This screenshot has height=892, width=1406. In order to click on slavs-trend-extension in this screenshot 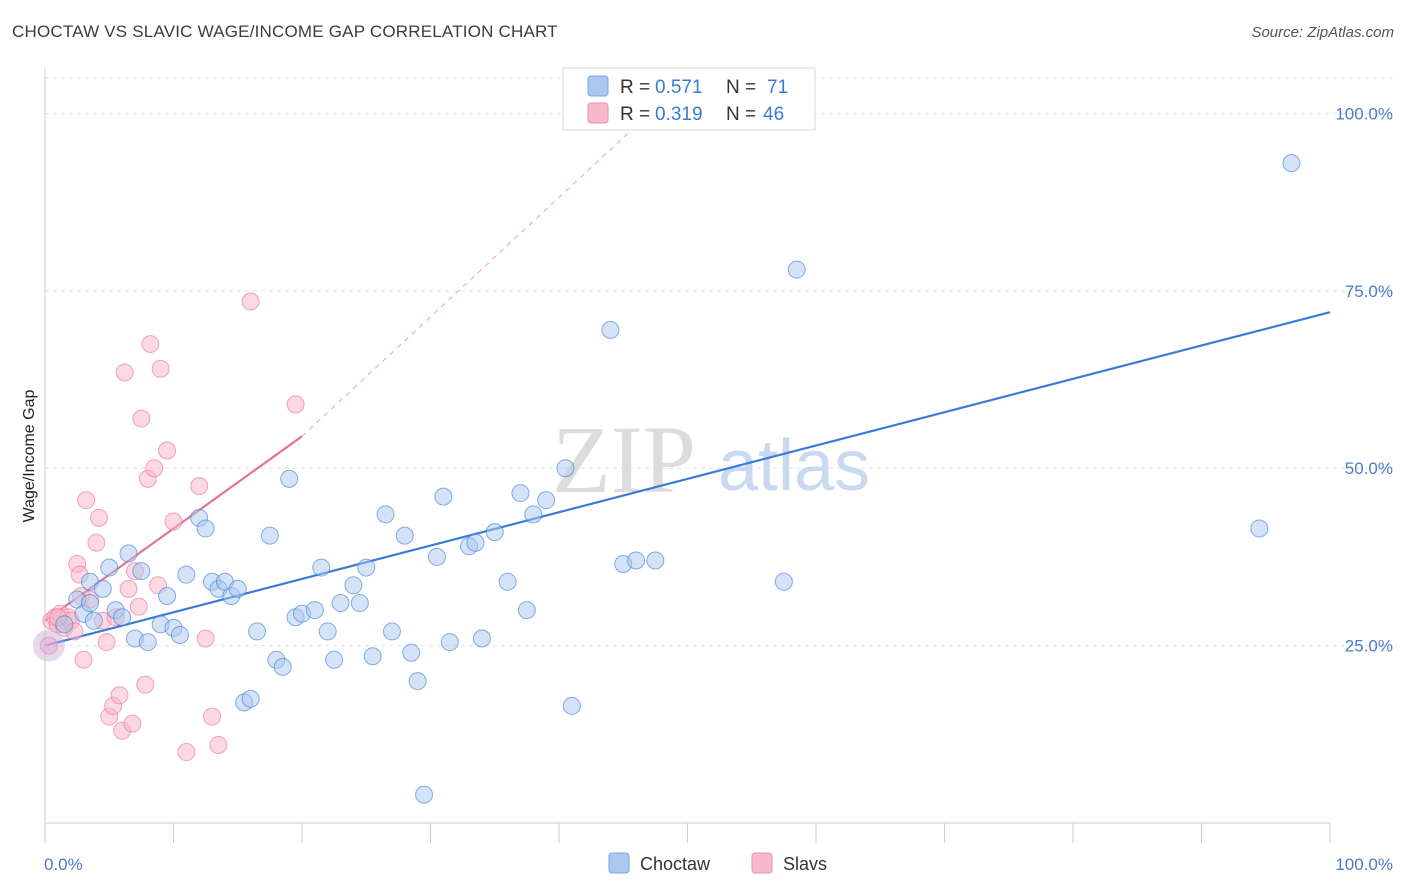, I will do `click(494, 257)`.